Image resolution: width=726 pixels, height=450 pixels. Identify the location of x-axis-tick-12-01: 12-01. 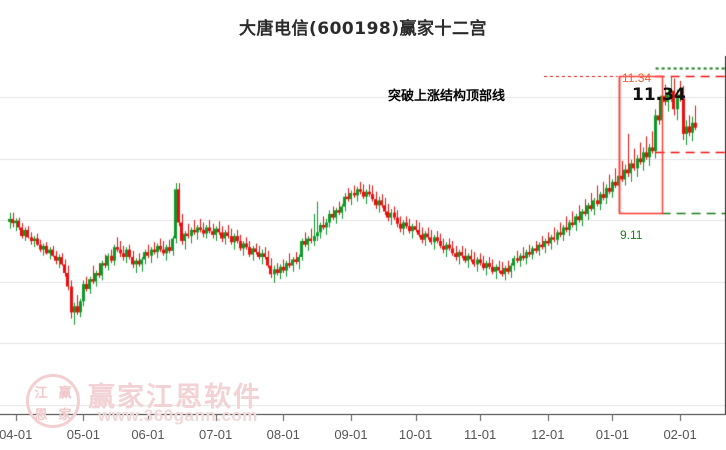
(548, 434).